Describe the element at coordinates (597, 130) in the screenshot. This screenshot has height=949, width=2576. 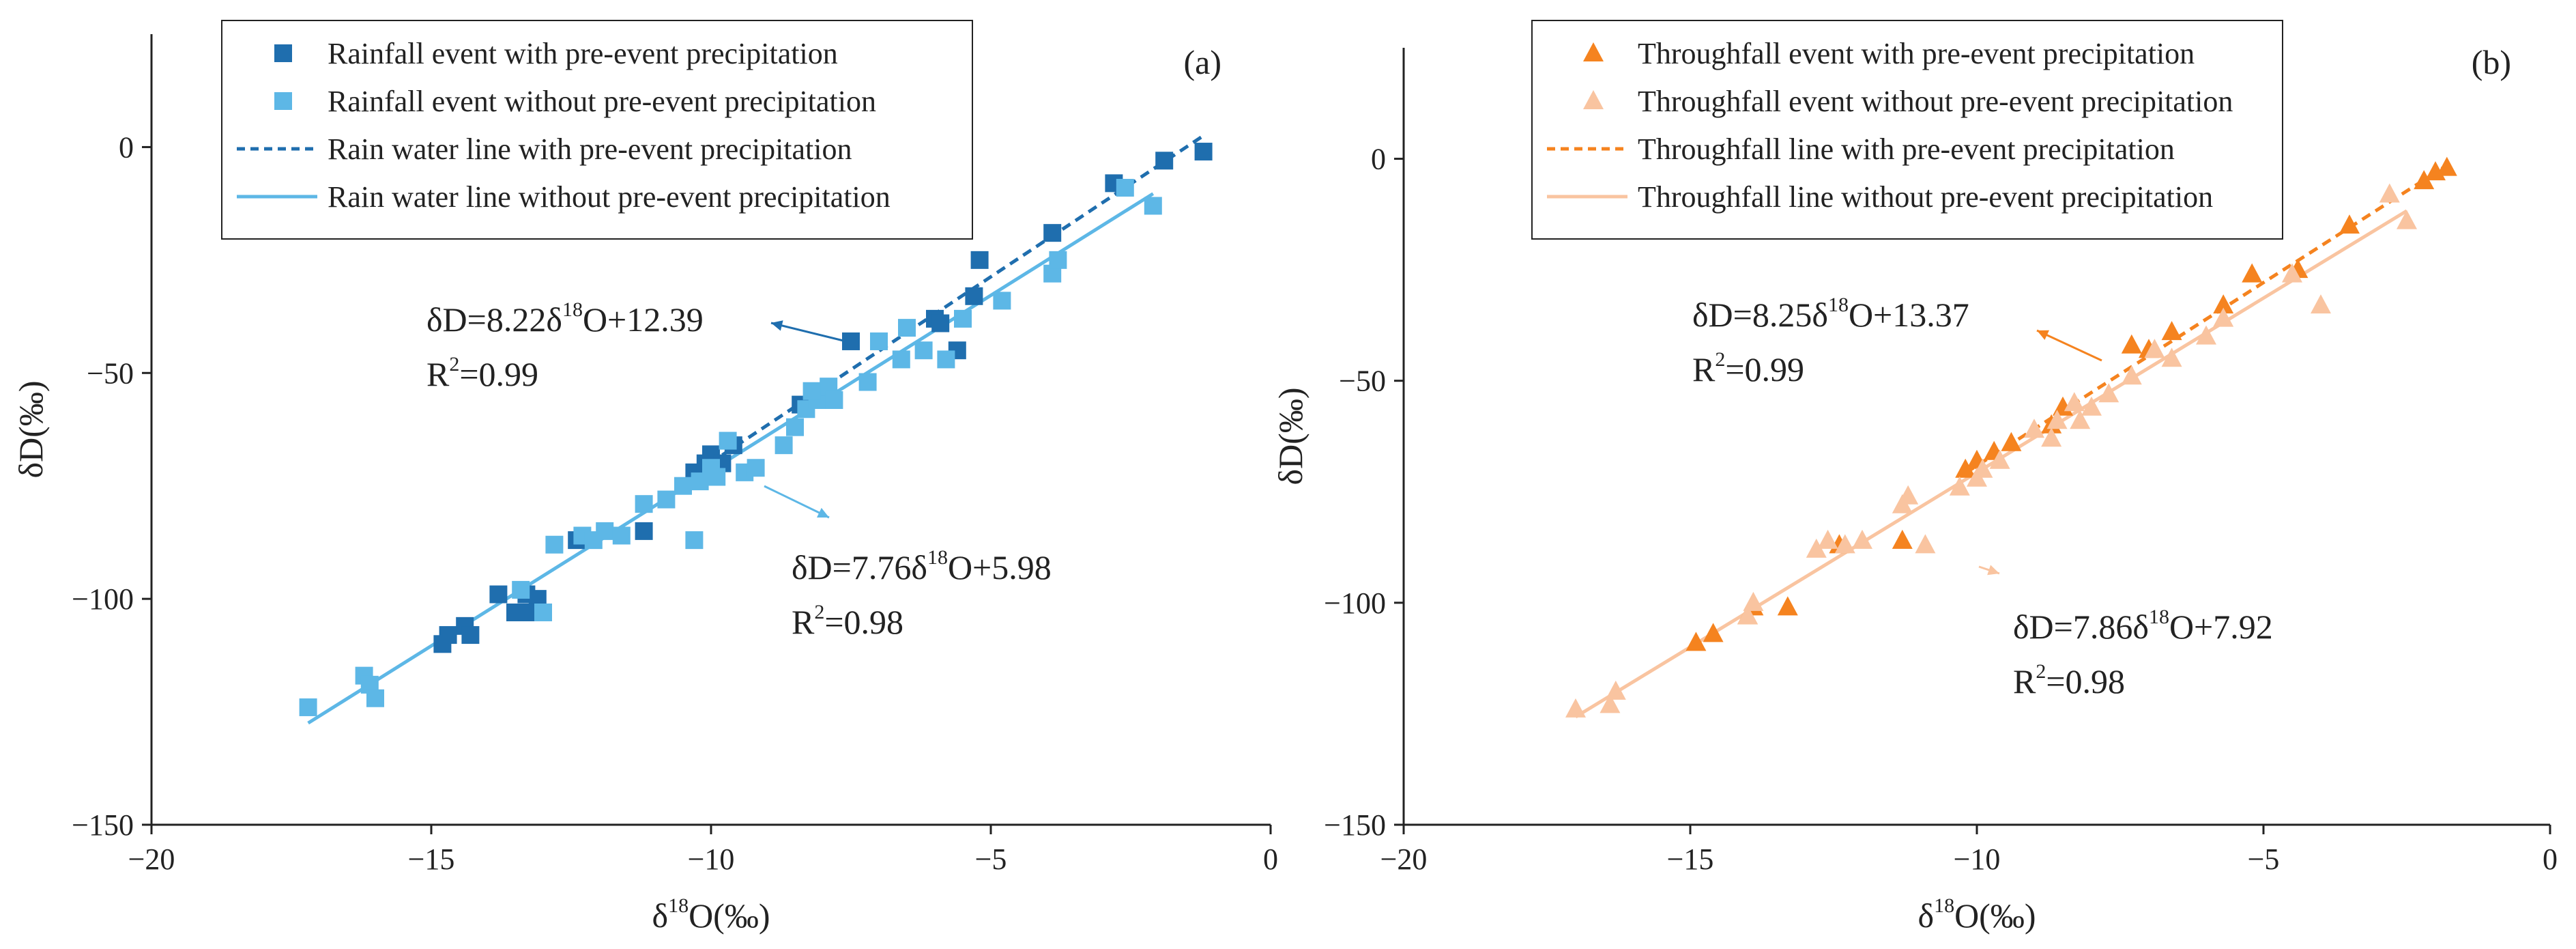
I see `legend-box` at that location.